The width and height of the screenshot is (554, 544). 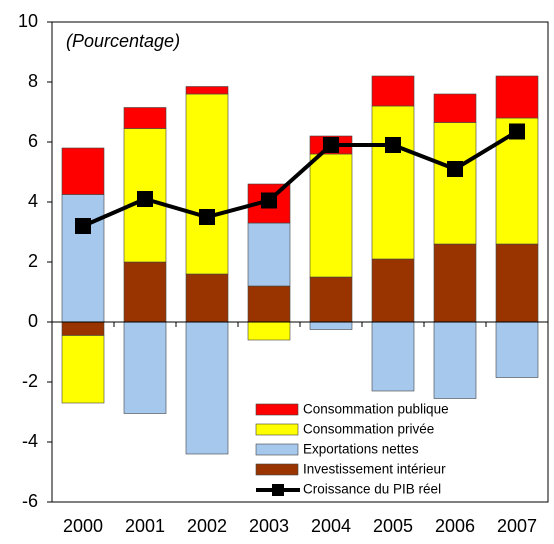 What do you see at coordinates (30, 501) in the screenshot?
I see `y-tick-label: -6` at bounding box center [30, 501].